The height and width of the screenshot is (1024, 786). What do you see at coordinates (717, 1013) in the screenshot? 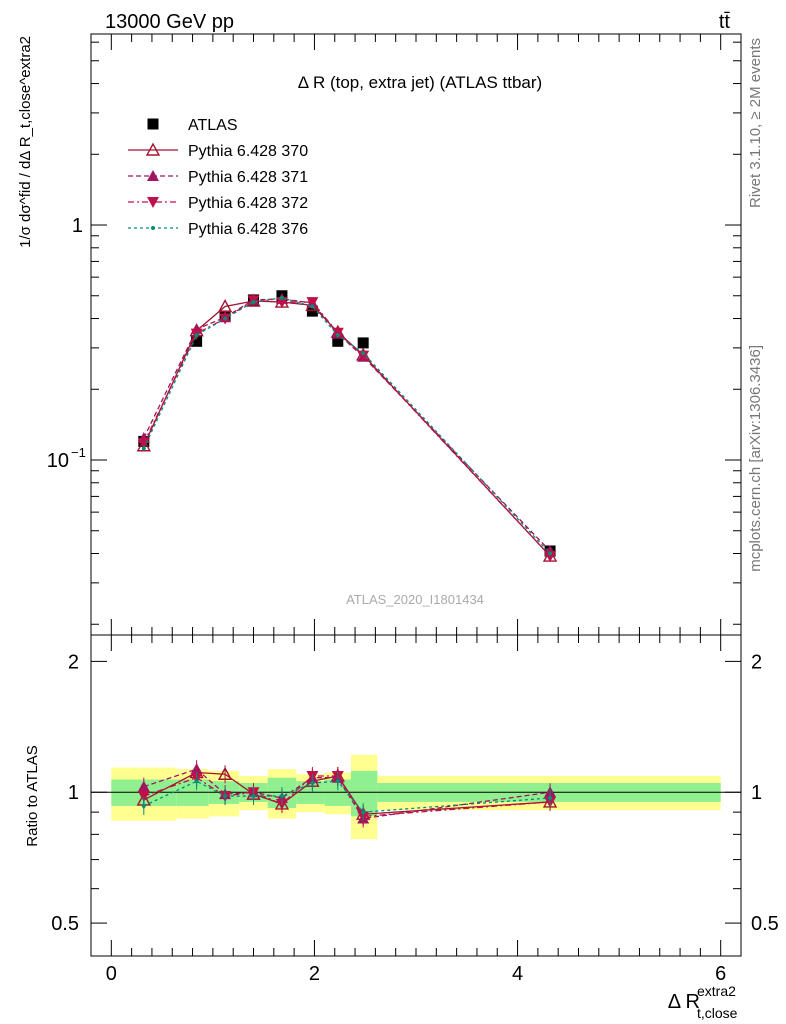
I see `x-axis-label-sub: t,close` at bounding box center [717, 1013].